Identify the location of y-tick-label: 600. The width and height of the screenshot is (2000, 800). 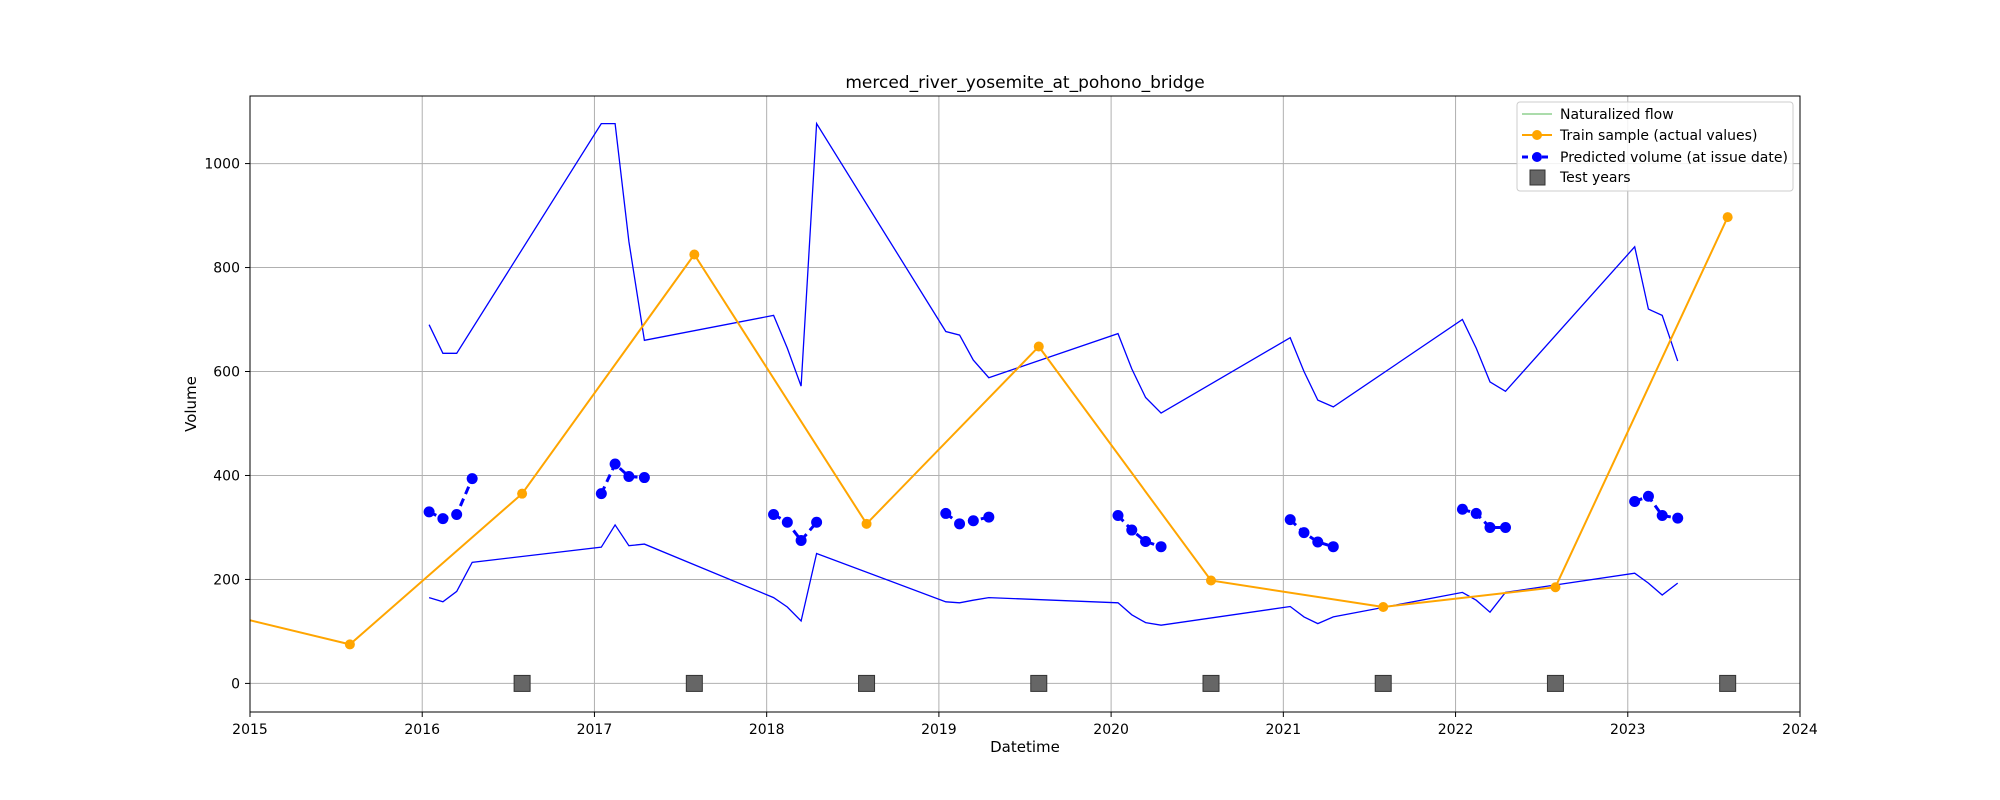
(226, 373).